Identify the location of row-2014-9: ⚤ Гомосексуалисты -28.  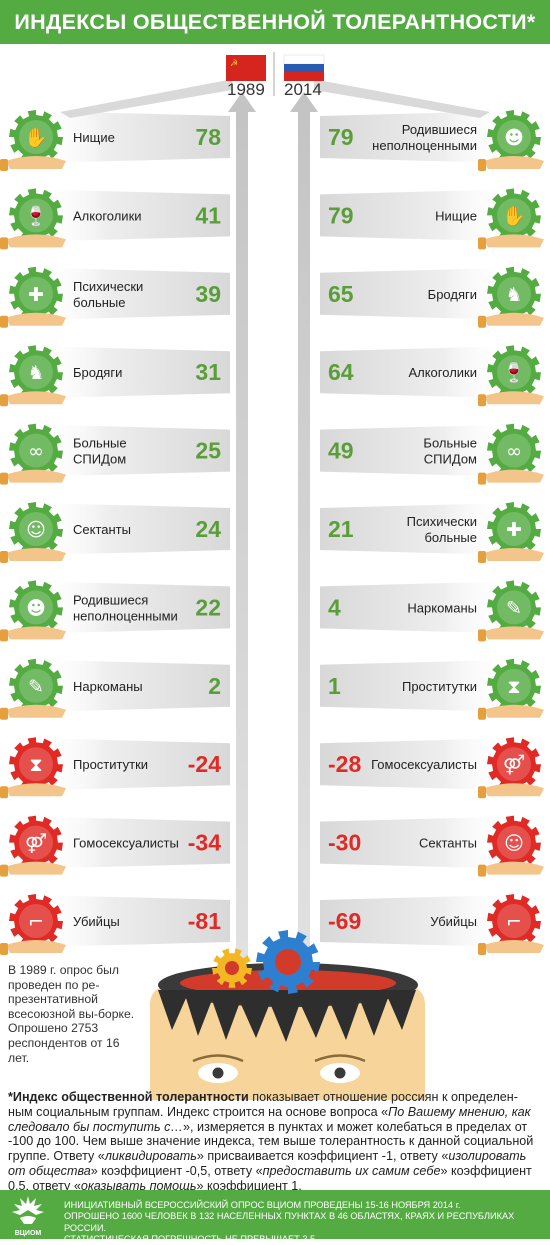
(436, 768).